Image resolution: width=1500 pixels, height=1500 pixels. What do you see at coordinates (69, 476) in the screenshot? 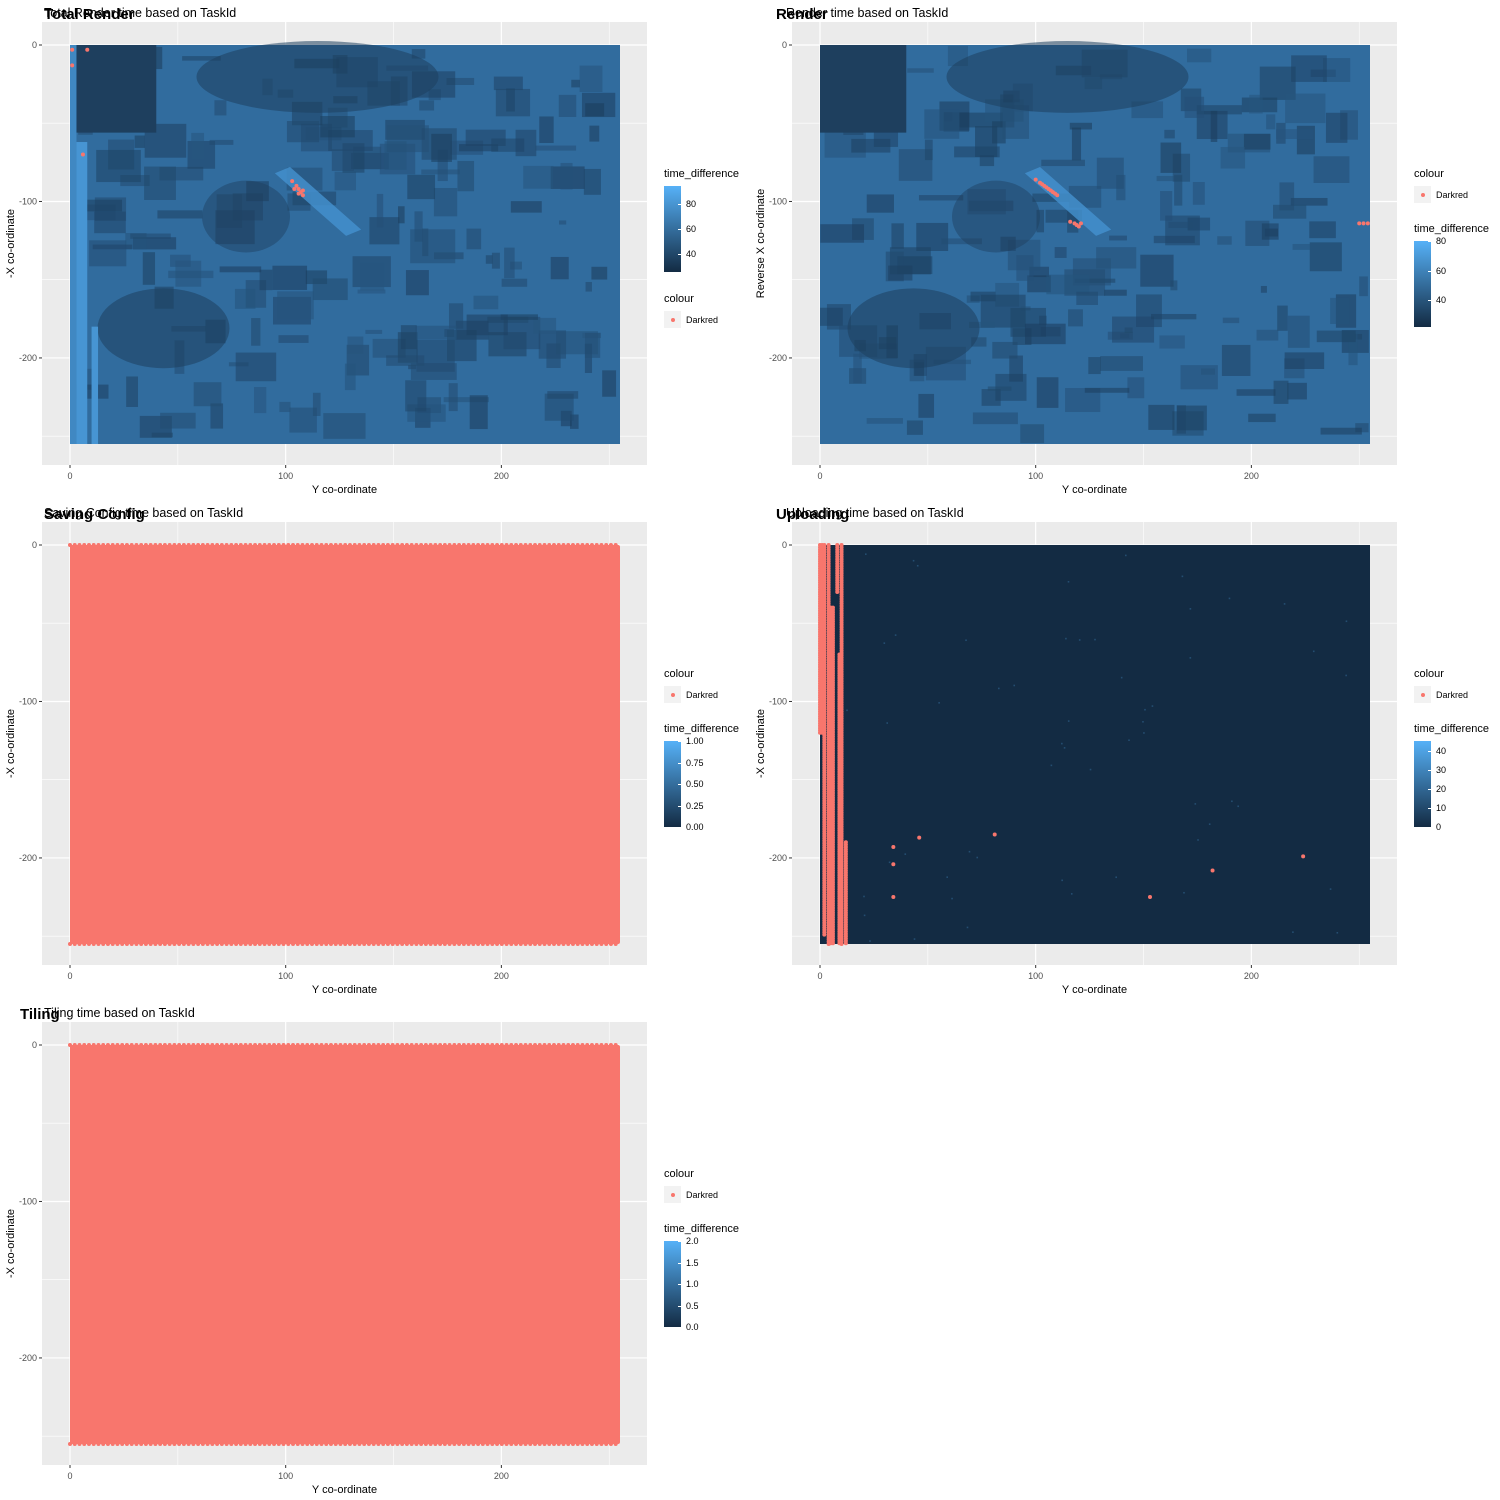
I see `x-tick-label: 0` at bounding box center [69, 476].